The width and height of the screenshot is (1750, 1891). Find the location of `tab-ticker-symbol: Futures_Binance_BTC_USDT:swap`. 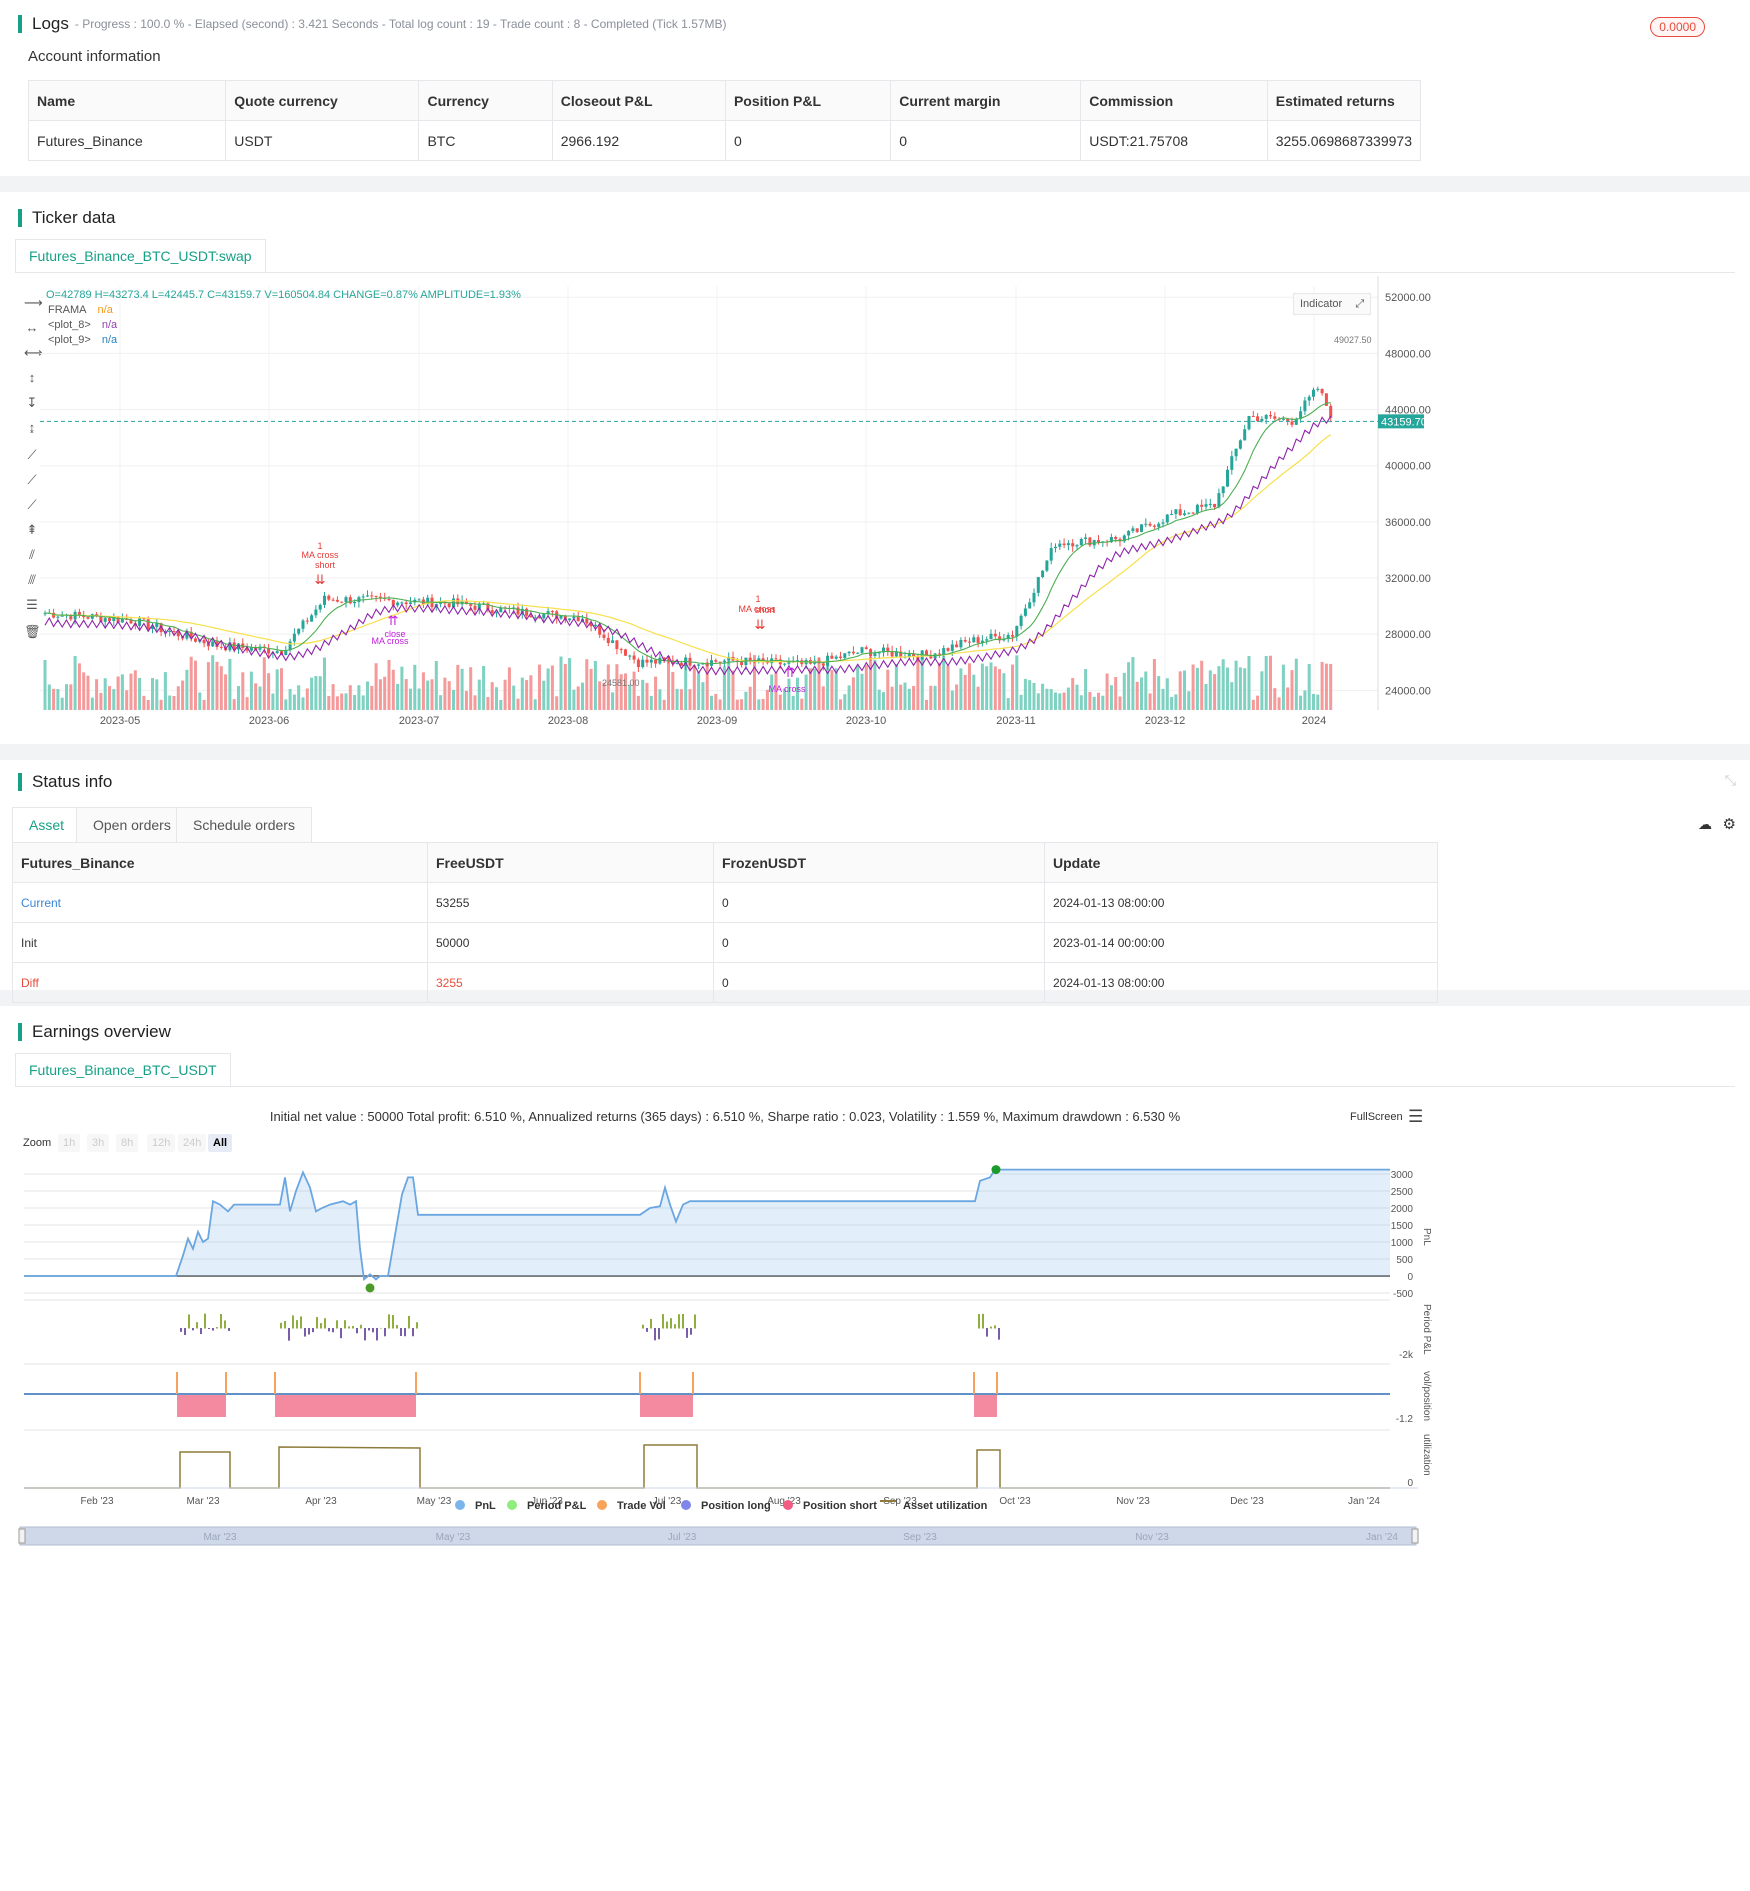

tab-ticker-symbol: Futures_Binance_BTC_USDT:swap is located at coordinates (140, 256).